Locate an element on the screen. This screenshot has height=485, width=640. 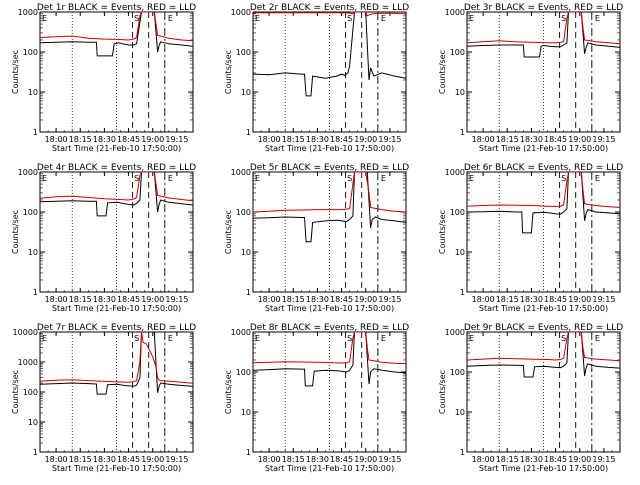
panel-title: Det 2r BLACK = Events, RED = LLD is located at coordinates (329, 8).